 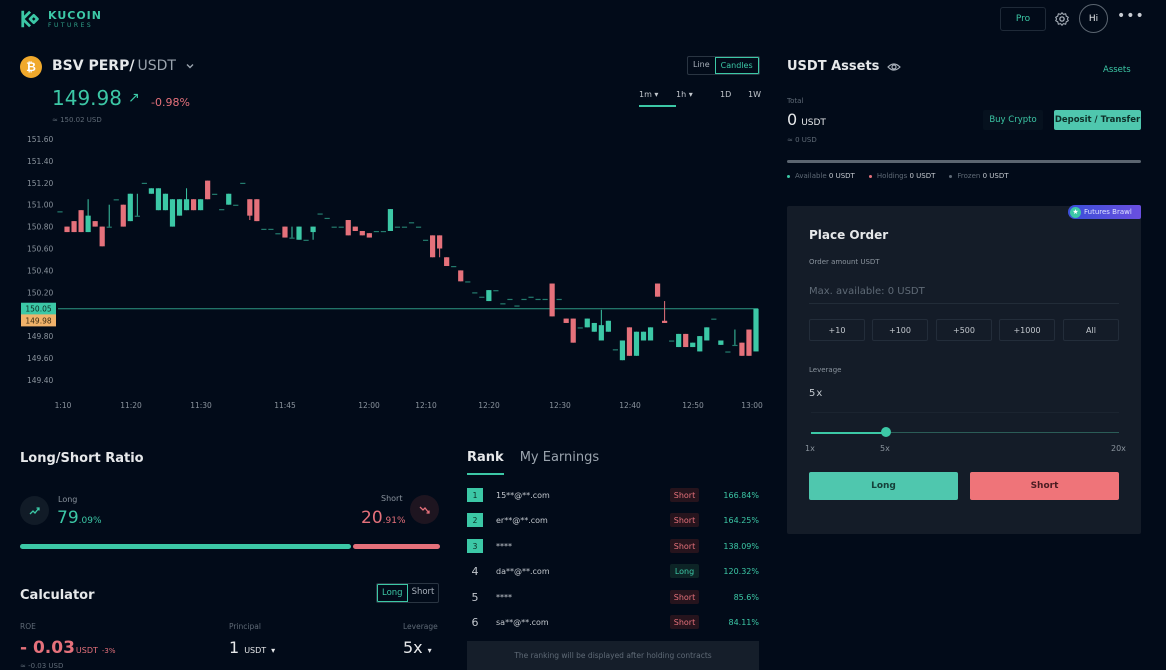 I want to click on buy-crypto-button: Buy Crypto, so click(x=1013, y=120).